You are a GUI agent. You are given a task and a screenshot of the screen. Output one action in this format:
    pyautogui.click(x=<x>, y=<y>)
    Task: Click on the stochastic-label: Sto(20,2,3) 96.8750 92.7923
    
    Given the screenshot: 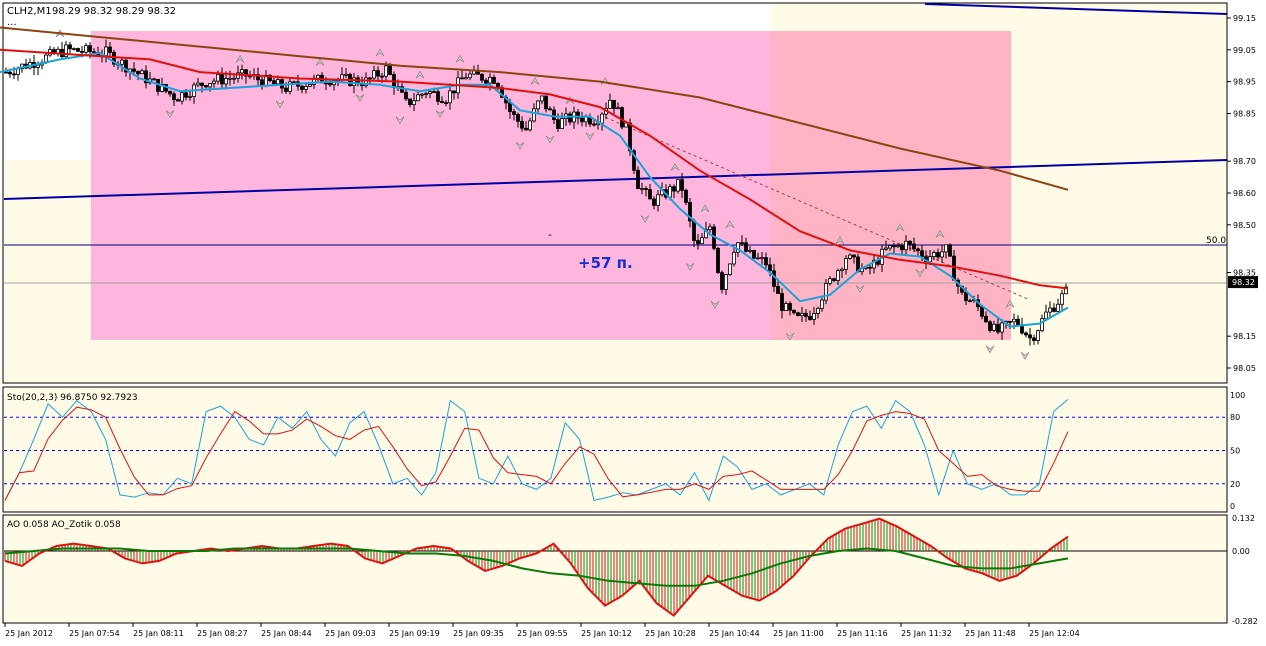 What is the action you would take?
    pyautogui.click(x=72, y=398)
    